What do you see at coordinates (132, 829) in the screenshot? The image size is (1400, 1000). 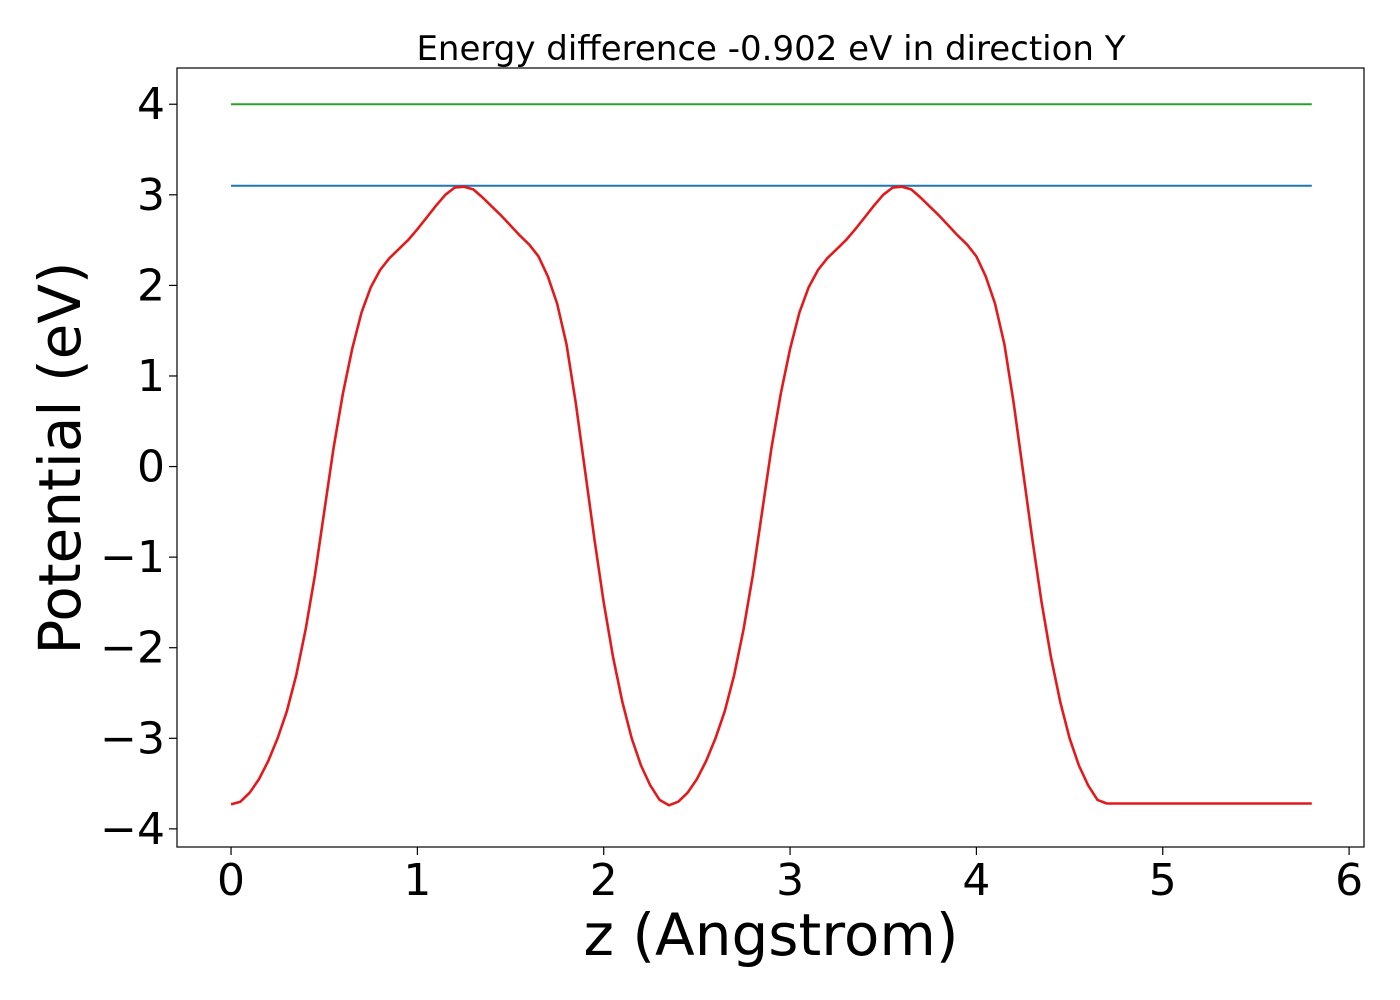 I see `y-tick-label: −4` at bounding box center [132, 829].